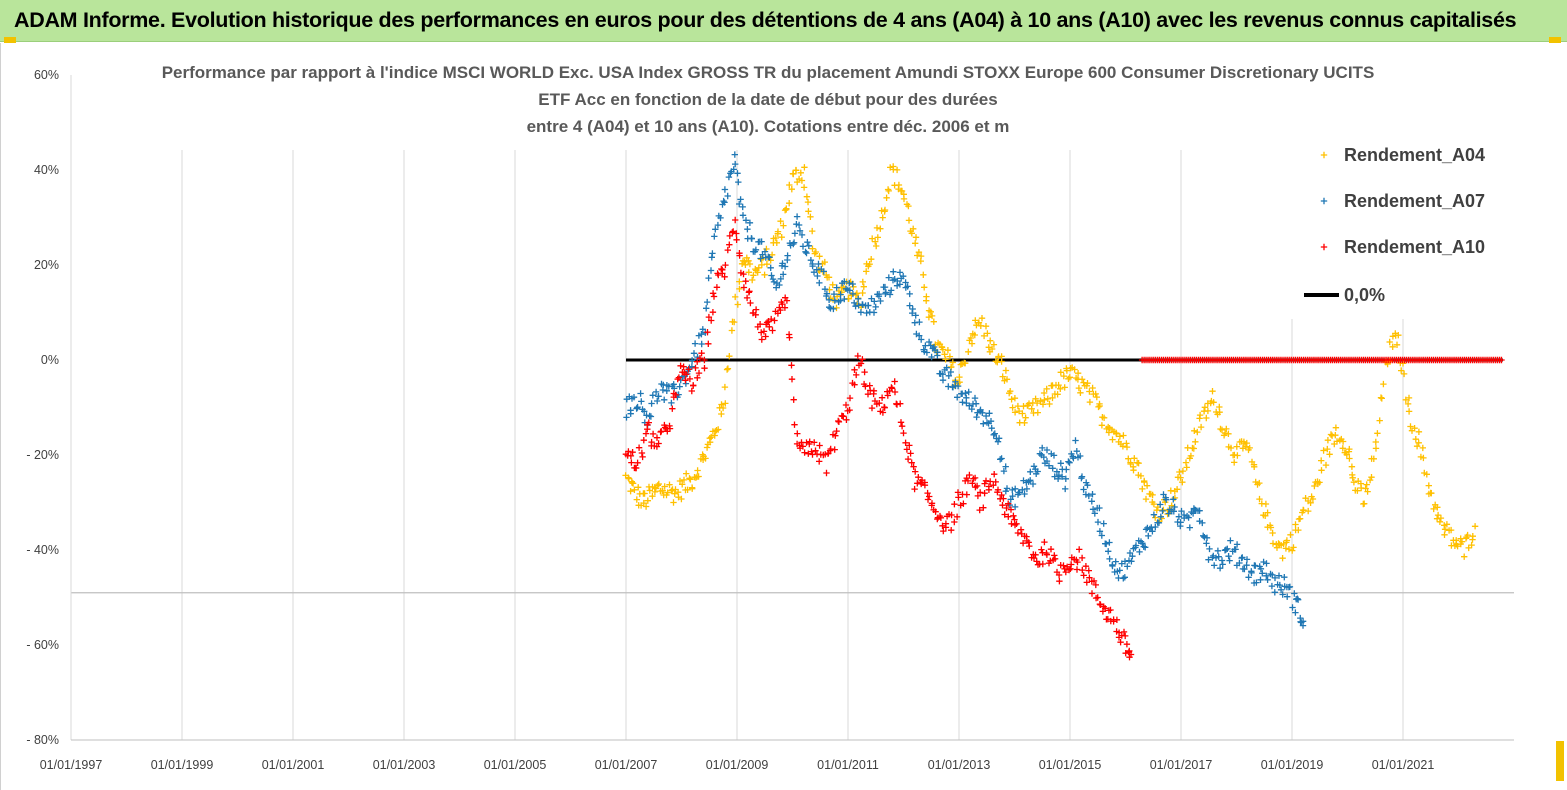 This screenshot has height=790, width=1567. What do you see at coordinates (848, 765) in the screenshot?
I see `x-tick-label: 01/01/2011` at bounding box center [848, 765].